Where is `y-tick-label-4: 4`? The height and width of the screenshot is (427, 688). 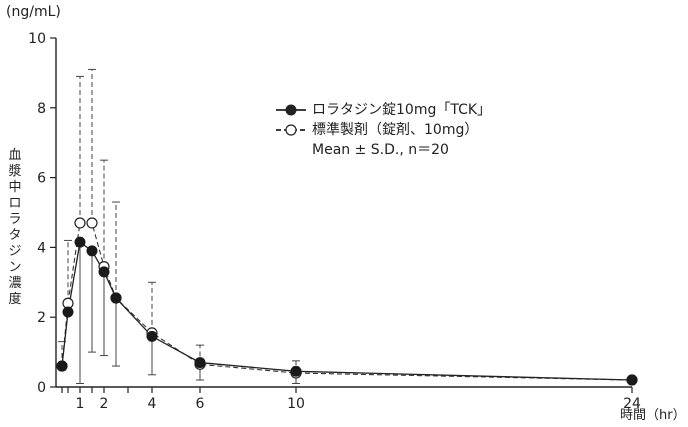
y-tick-label-4: 4 is located at coordinates (41, 248).